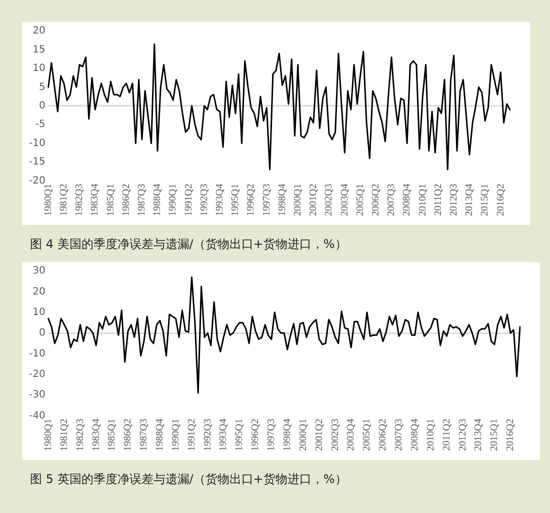  Describe the element at coordinates (39, 50) in the screenshot. I see `y-tick-label: 15` at that location.